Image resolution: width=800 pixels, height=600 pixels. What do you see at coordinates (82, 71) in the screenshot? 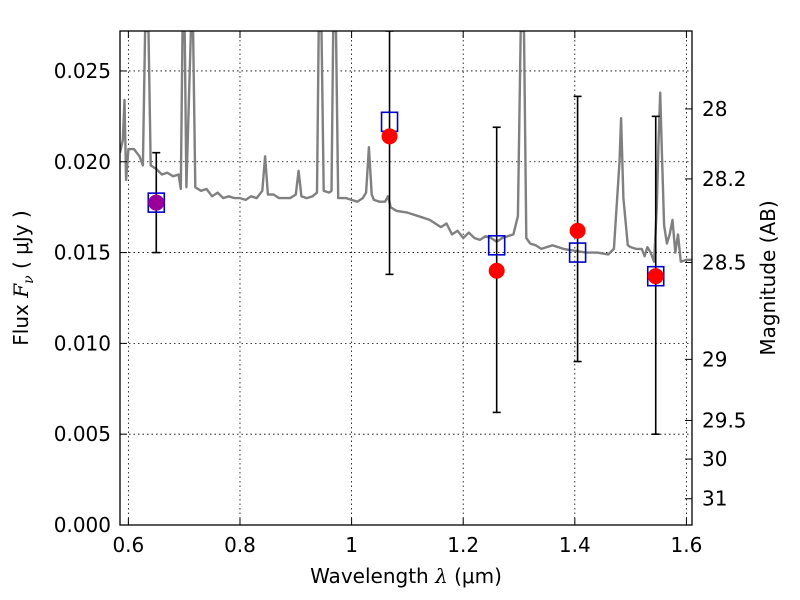
I see `y-tick-label: 0.025` at bounding box center [82, 71].